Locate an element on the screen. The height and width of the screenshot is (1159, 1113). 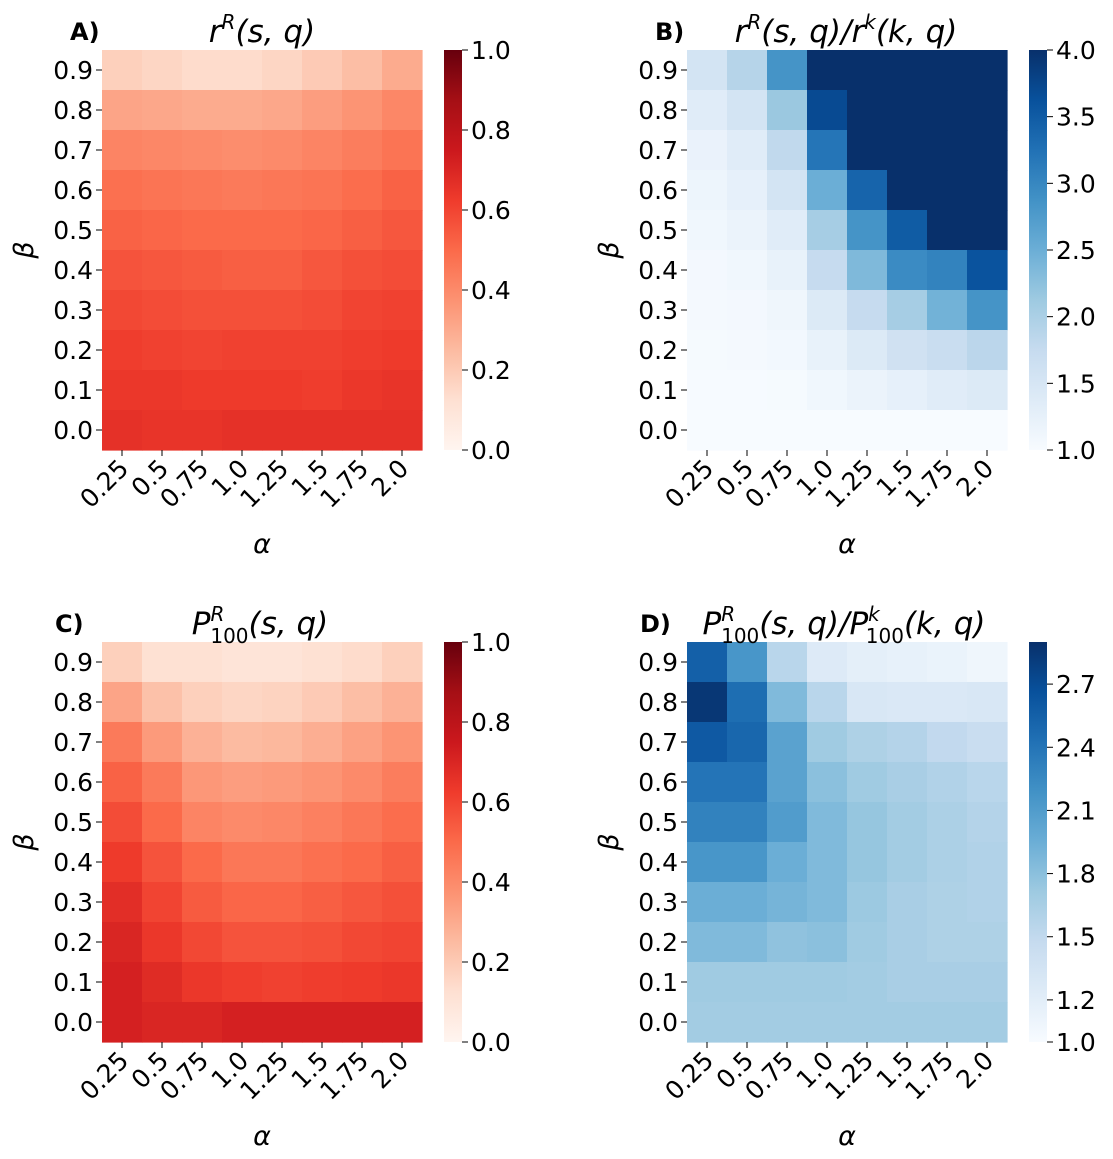
colorbar-tick-label: 1.8 is located at coordinates (1076, 874).